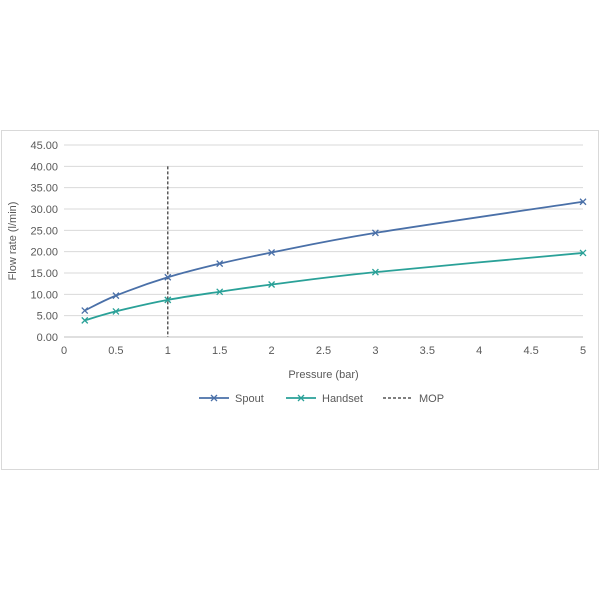  Describe the element at coordinates (44, 146) in the screenshot. I see `y-tick-label: 45.00` at that location.